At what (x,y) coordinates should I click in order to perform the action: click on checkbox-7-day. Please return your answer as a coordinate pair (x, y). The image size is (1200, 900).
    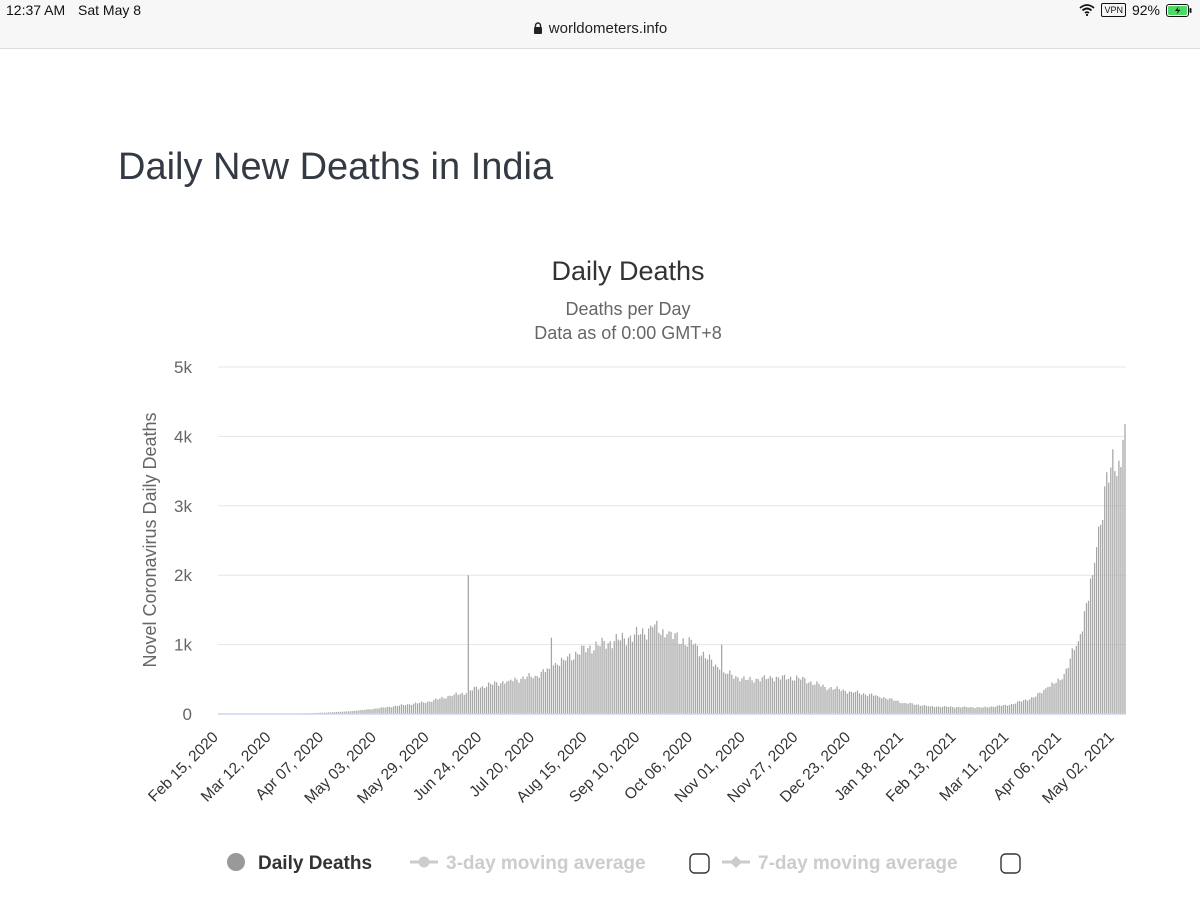
    Looking at the image, I should click on (1010, 863).